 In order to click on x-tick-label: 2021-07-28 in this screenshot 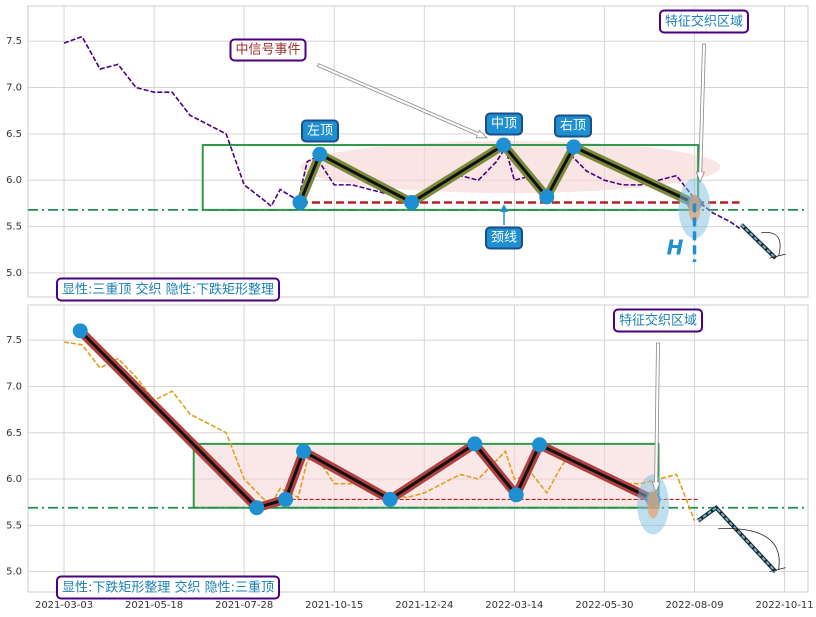, I will do `click(244, 605)`.